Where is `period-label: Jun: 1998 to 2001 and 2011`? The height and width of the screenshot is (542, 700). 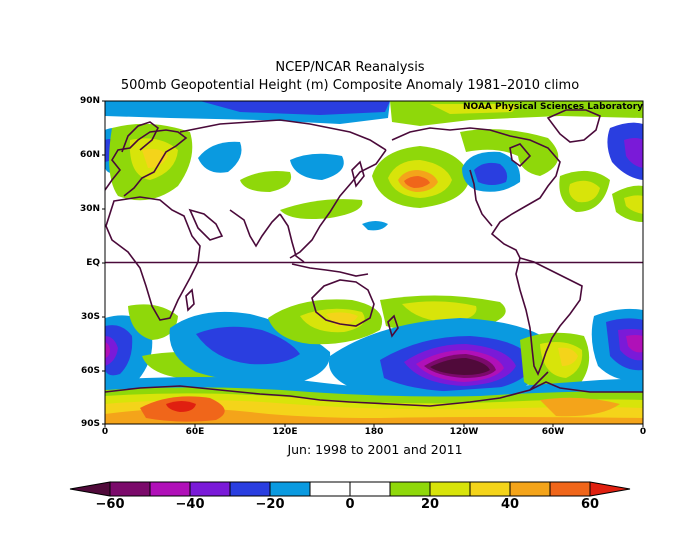 period-label: Jun: 1998 to 2001 and 2011 is located at coordinates (375, 449).